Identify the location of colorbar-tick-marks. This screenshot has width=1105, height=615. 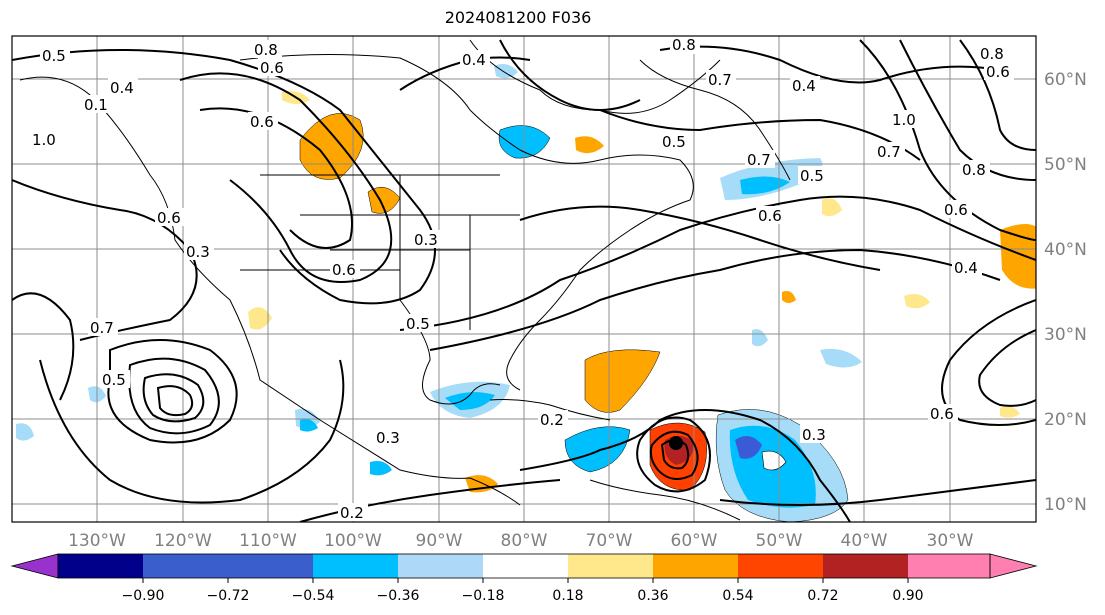
(525, 580).